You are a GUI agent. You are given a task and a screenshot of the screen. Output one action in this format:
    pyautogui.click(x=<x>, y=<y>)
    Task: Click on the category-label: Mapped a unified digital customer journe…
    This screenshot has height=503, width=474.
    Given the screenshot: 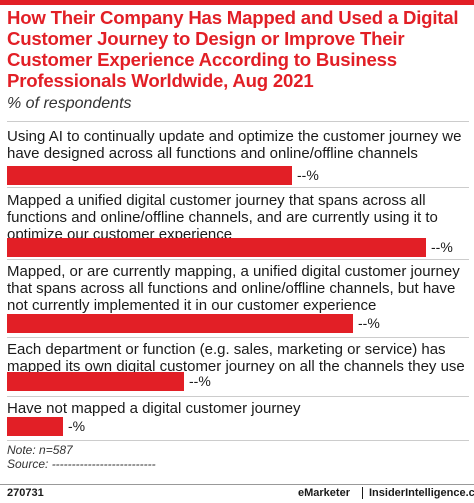 What is the action you would take?
    pyautogui.click(x=222, y=217)
    